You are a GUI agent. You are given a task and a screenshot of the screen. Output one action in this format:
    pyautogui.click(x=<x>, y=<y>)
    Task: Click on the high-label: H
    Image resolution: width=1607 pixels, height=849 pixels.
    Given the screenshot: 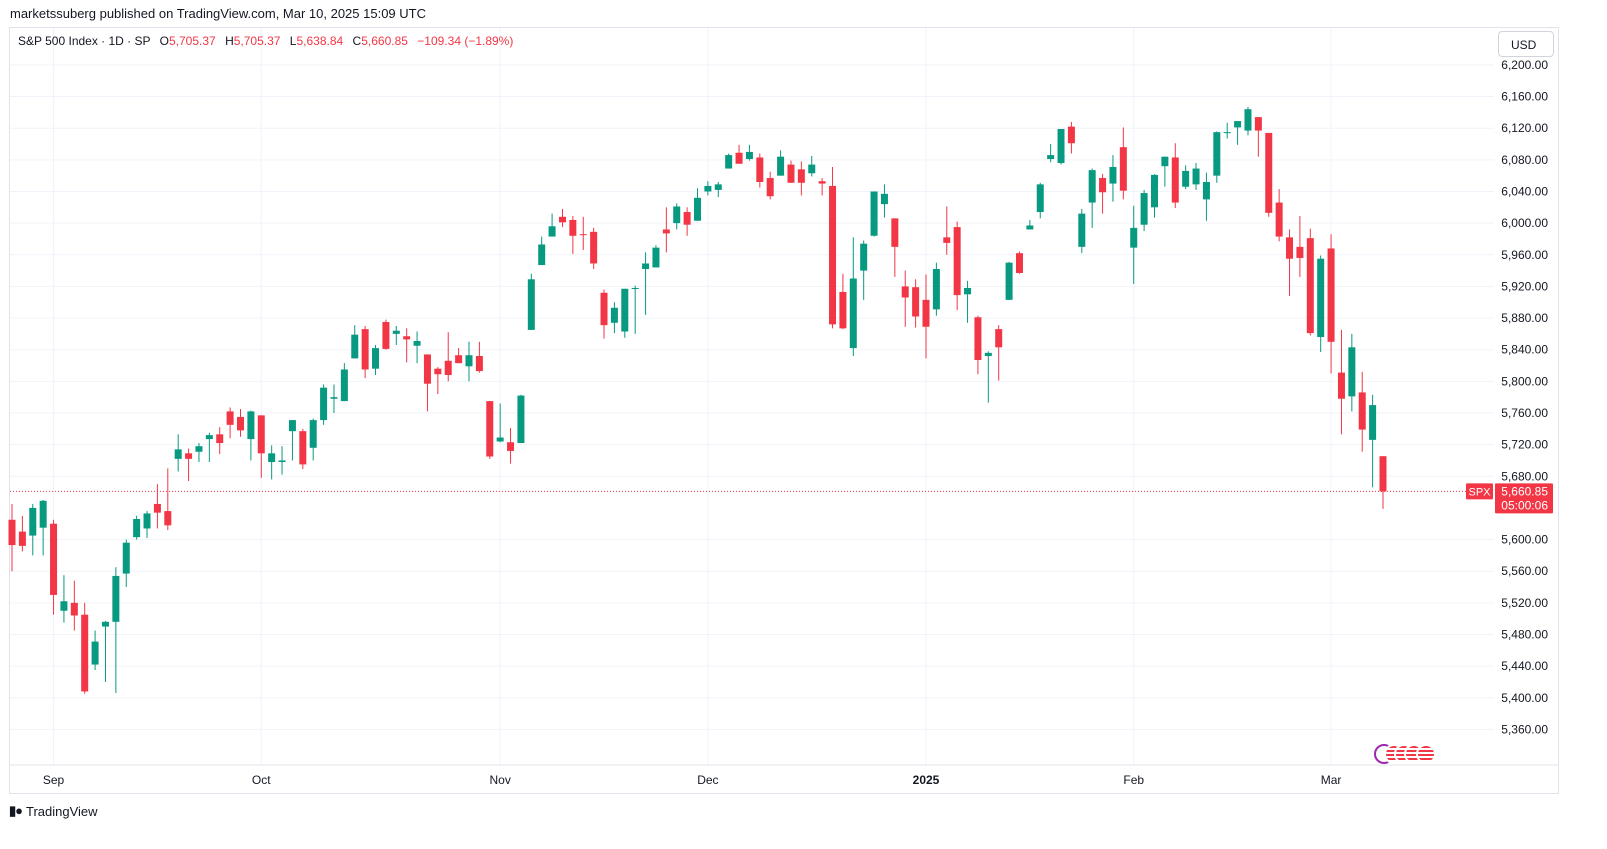 What is the action you would take?
    pyautogui.click(x=229, y=41)
    